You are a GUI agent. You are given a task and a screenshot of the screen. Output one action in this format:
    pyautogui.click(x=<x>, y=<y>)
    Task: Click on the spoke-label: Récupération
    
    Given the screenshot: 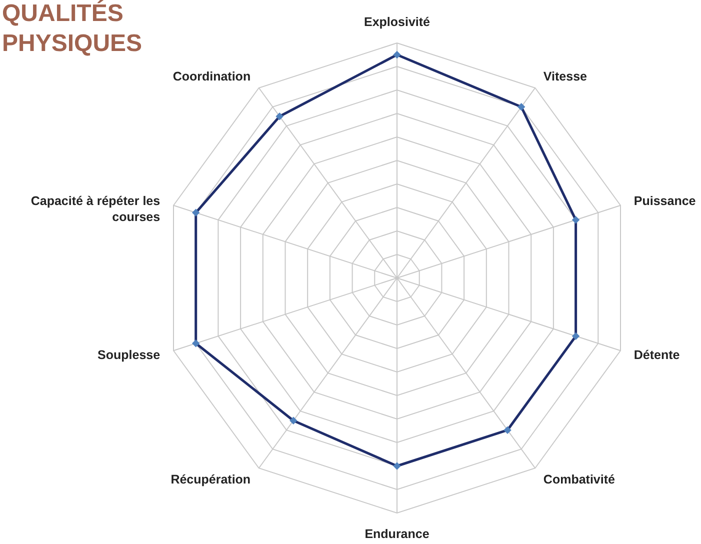 What is the action you would take?
    pyautogui.click(x=210, y=479)
    